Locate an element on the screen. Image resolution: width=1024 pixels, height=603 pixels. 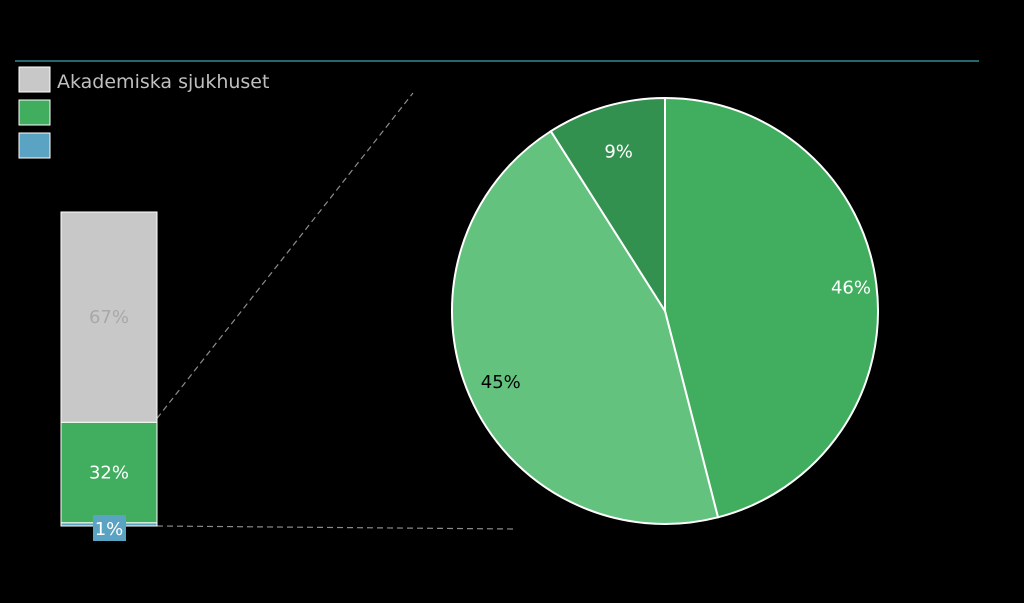
bar-label-1: 67% is located at coordinates (109, 317).